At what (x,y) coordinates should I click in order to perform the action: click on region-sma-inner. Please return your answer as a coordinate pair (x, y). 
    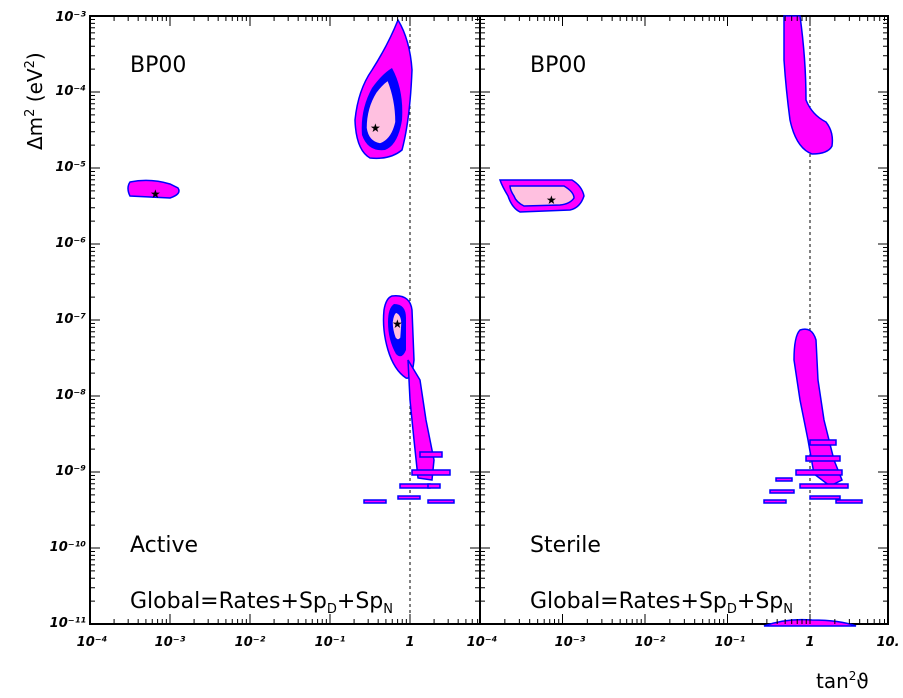
    Looking at the image, I should click on (542, 196).